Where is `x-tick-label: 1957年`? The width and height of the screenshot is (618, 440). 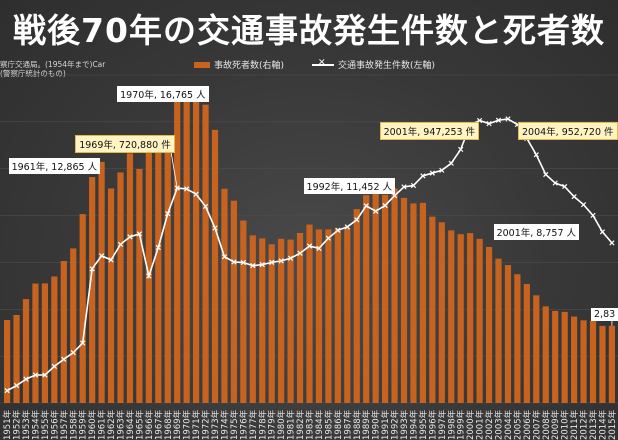
x-tick-label: 1957年 is located at coordinates (64, 424).